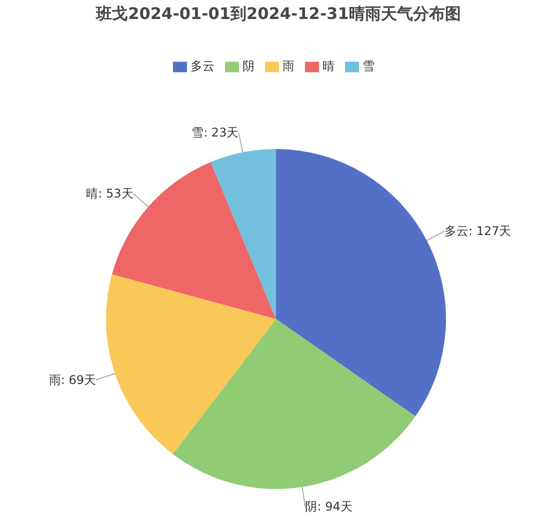 The image size is (557, 529). What do you see at coordinates (278, 14) in the screenshot?
I see `chart-title: 班戈2024-01-01到2024-12-31晴雨天气分布图` at bounding box center [278, 14].